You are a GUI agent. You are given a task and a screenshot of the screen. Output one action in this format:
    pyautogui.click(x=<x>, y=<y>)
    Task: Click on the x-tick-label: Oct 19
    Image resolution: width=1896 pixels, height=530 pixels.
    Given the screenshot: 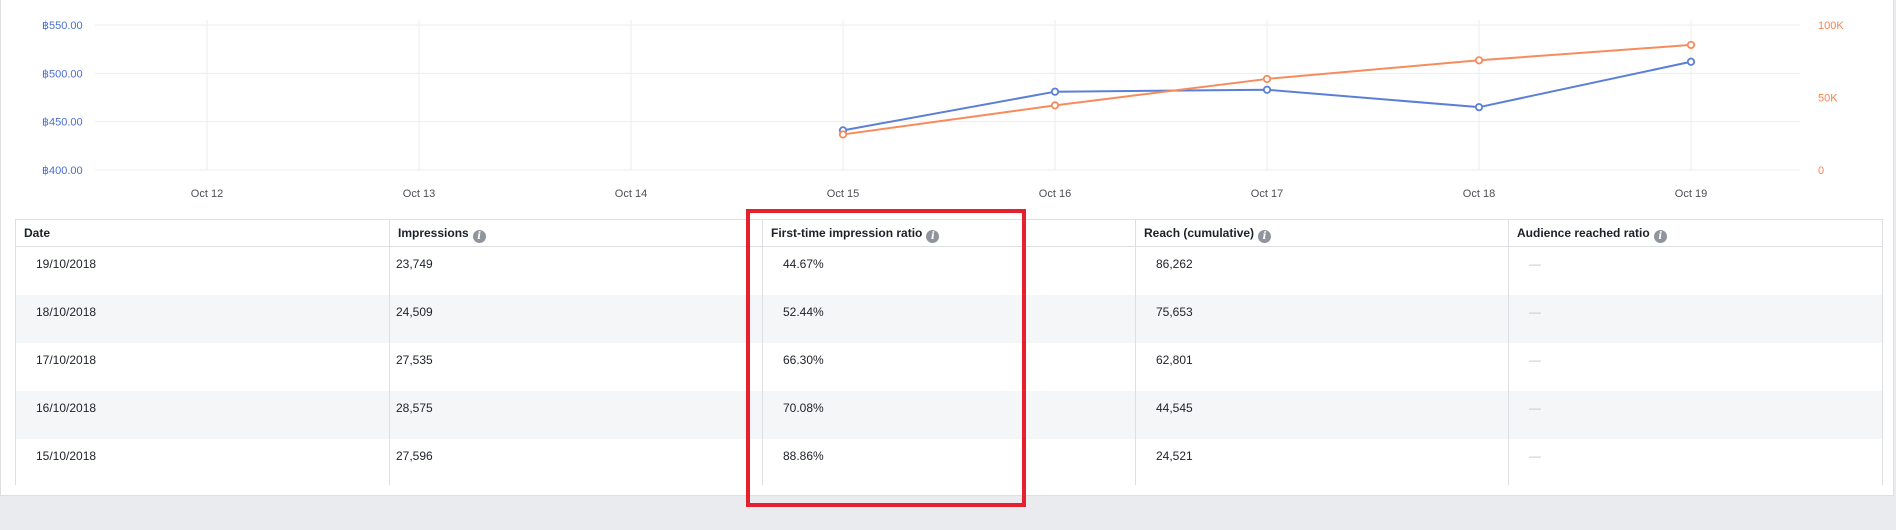 What is the action you would take?
    pyautogui.click(x=1691, y=194)
    